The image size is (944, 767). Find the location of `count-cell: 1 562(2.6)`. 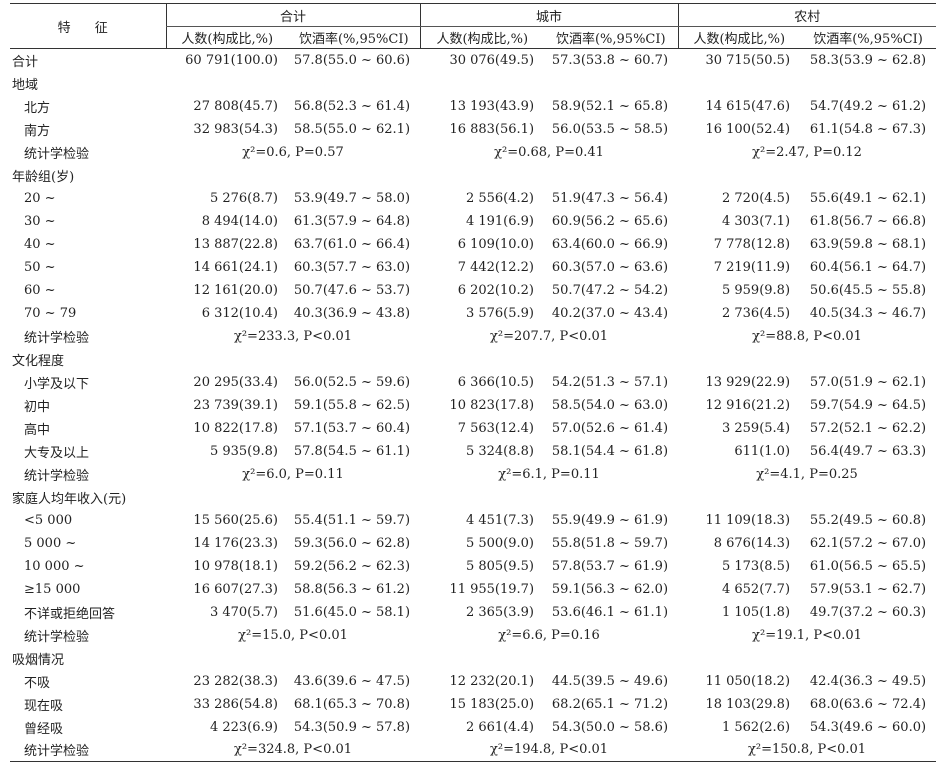

count-cell: 1 562(2.6) is located at coordinates (756, 727).